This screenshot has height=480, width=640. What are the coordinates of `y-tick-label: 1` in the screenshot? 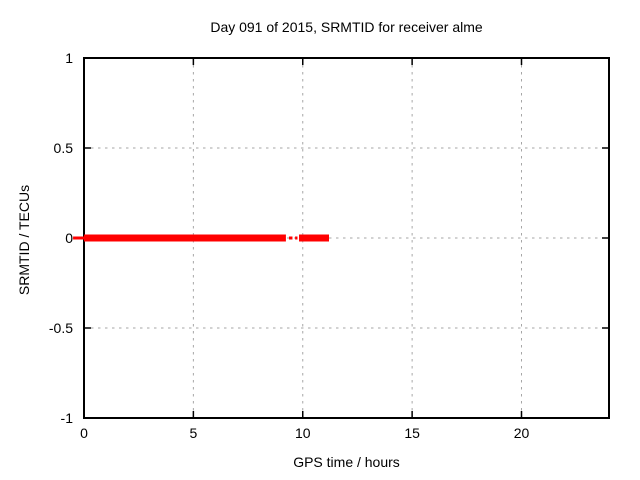 It's located at (69, 58).